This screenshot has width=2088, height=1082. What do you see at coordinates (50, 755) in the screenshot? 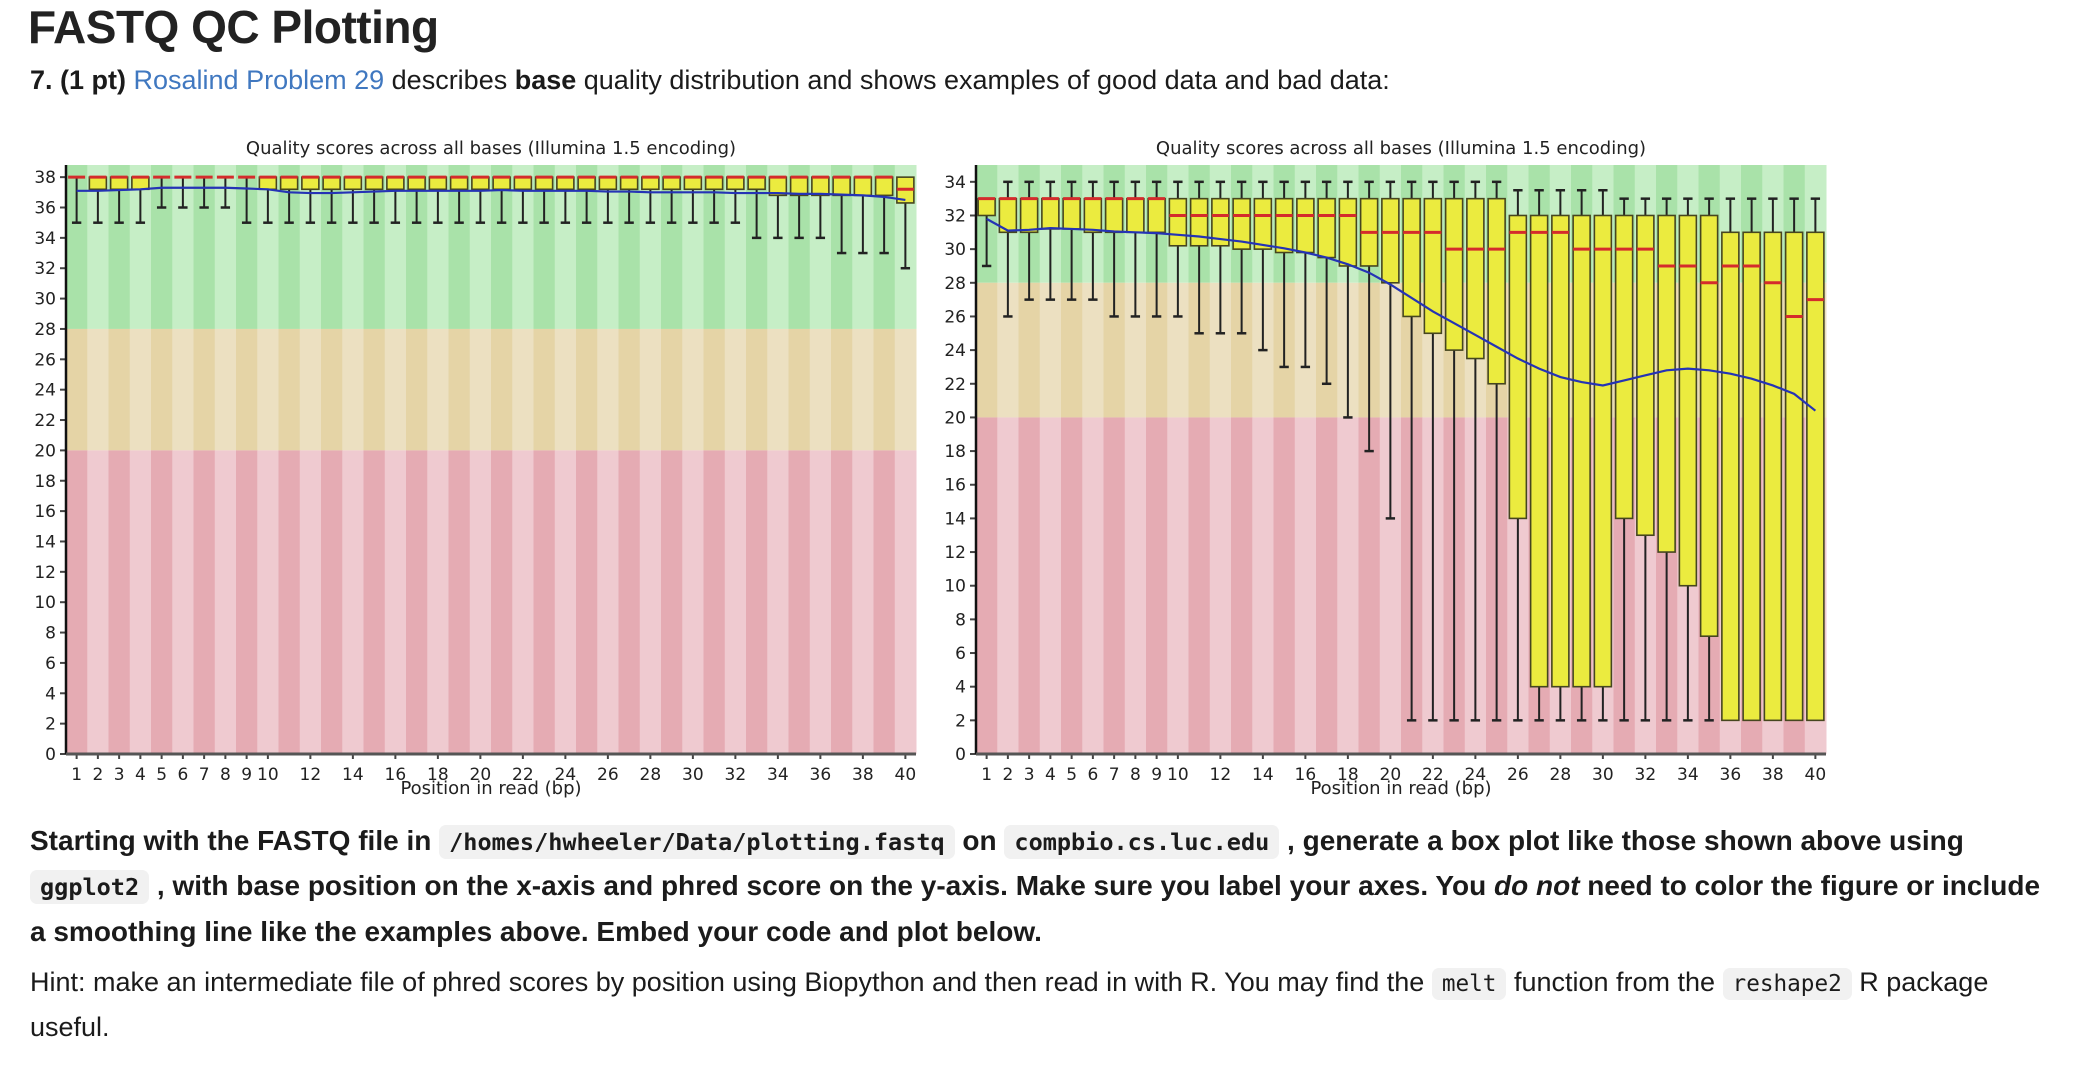
I see `svg-text: 0` at bounding box center [50, 755].